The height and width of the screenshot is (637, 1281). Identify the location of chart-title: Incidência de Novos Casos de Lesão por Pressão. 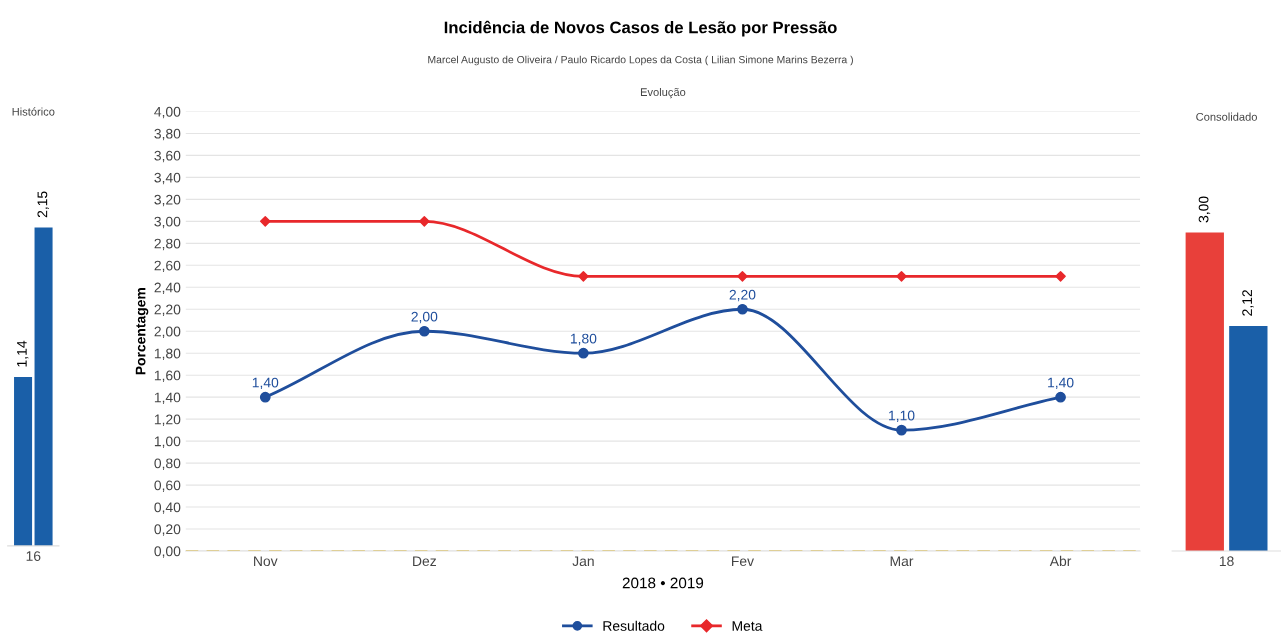
(640, 28).